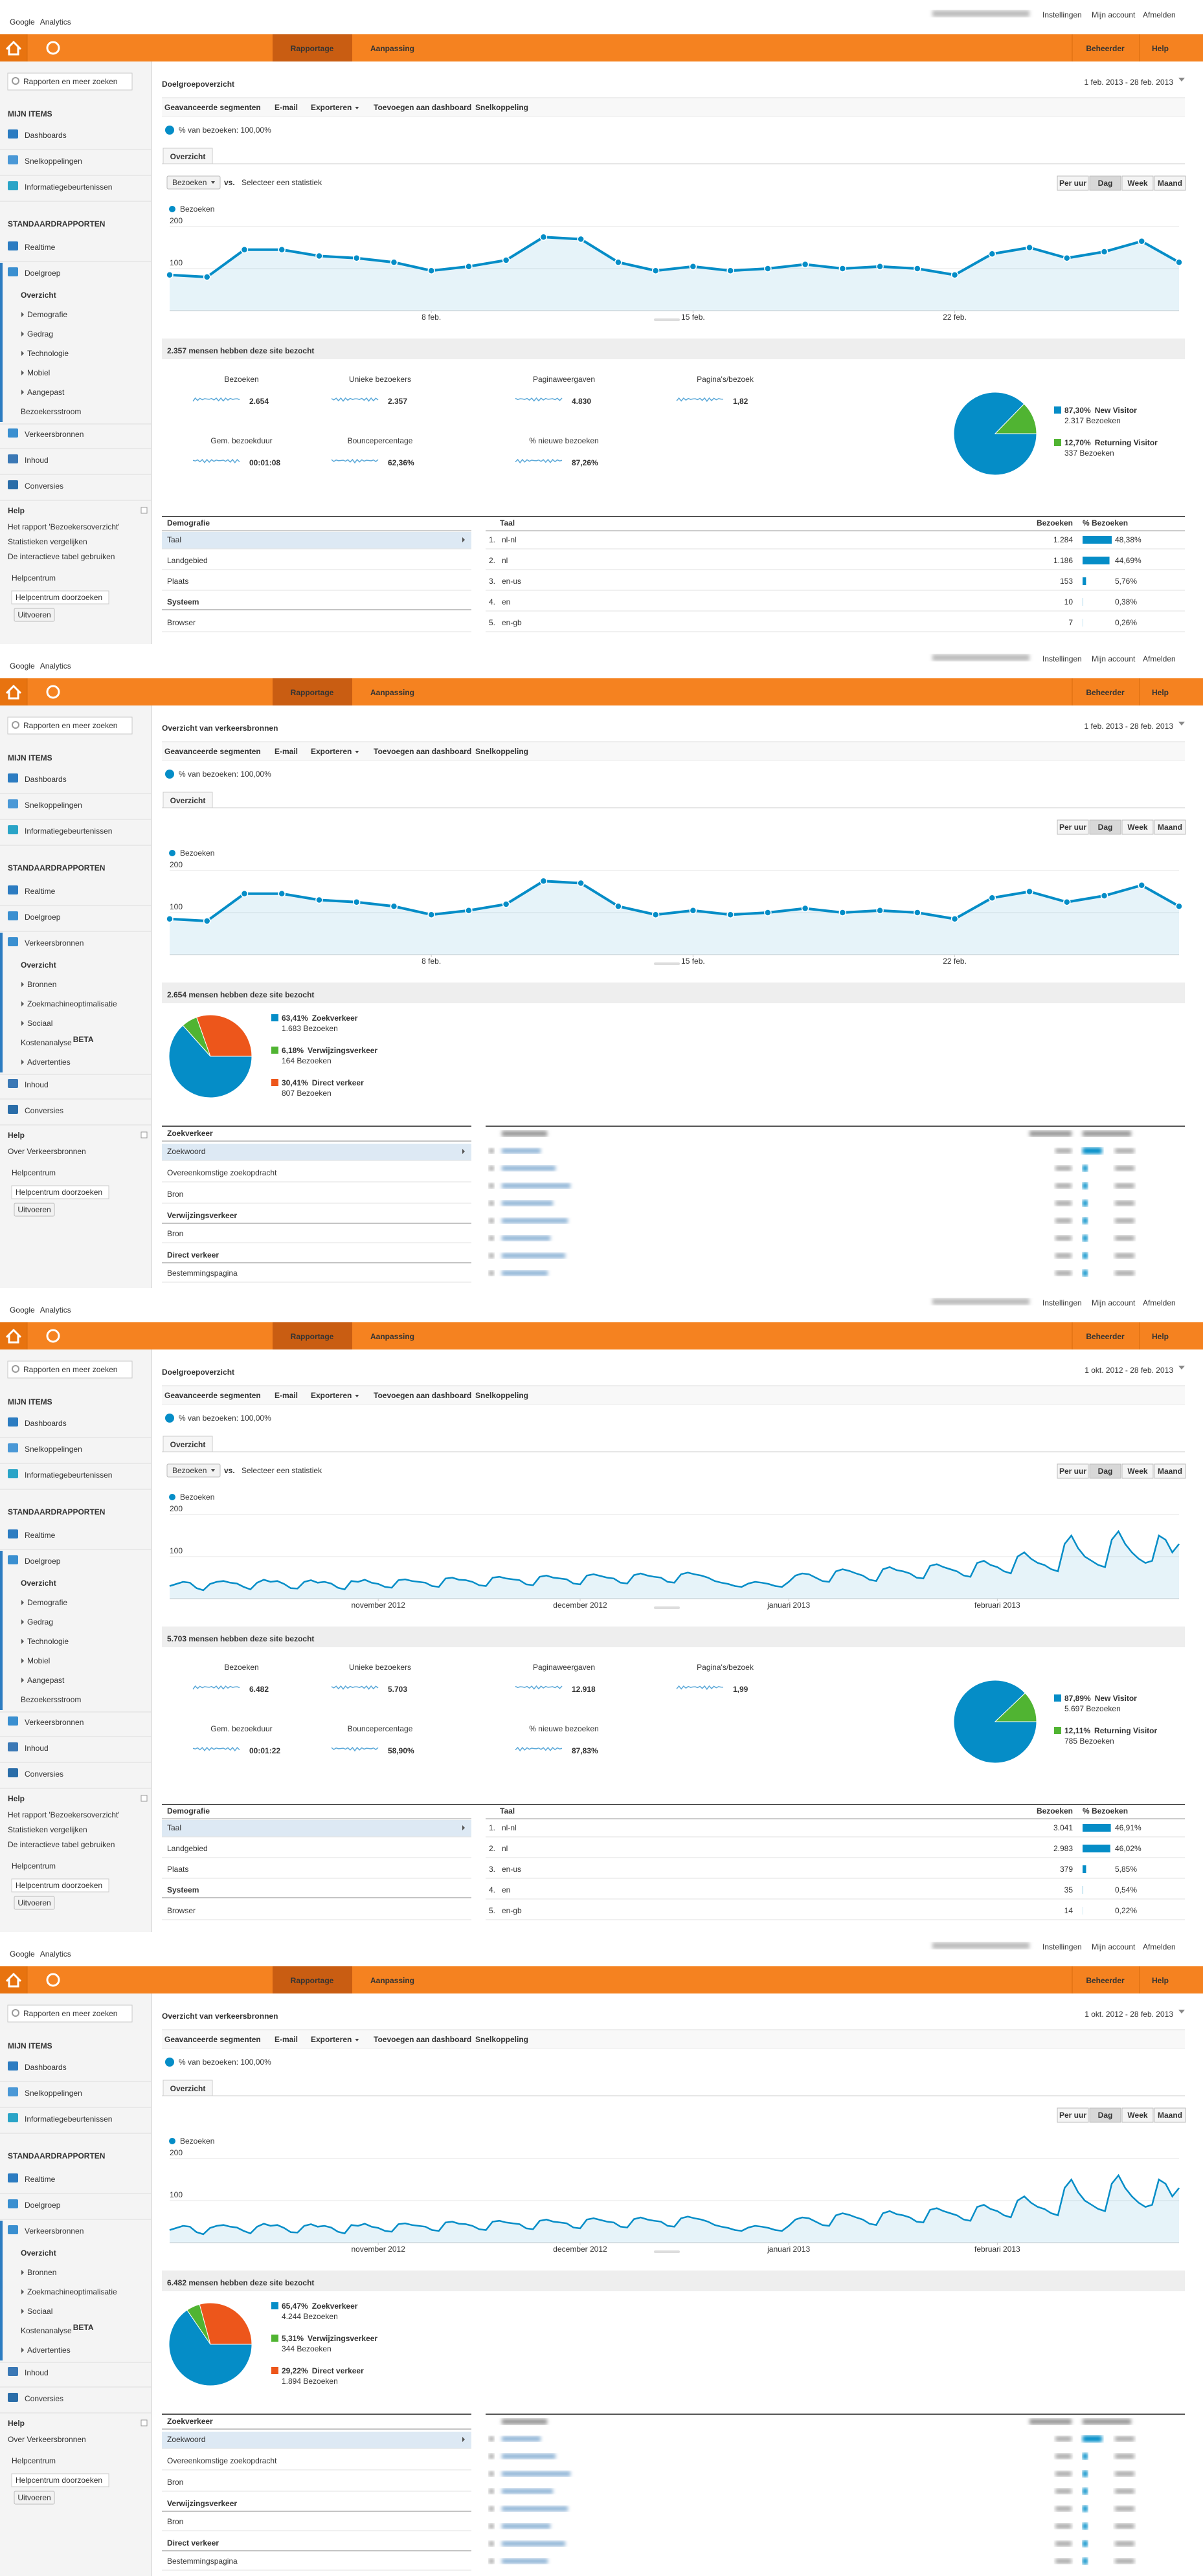  I want to click on date-range: 1 feb. 2013 - 28 feb. 2013, so click(1129, 726).